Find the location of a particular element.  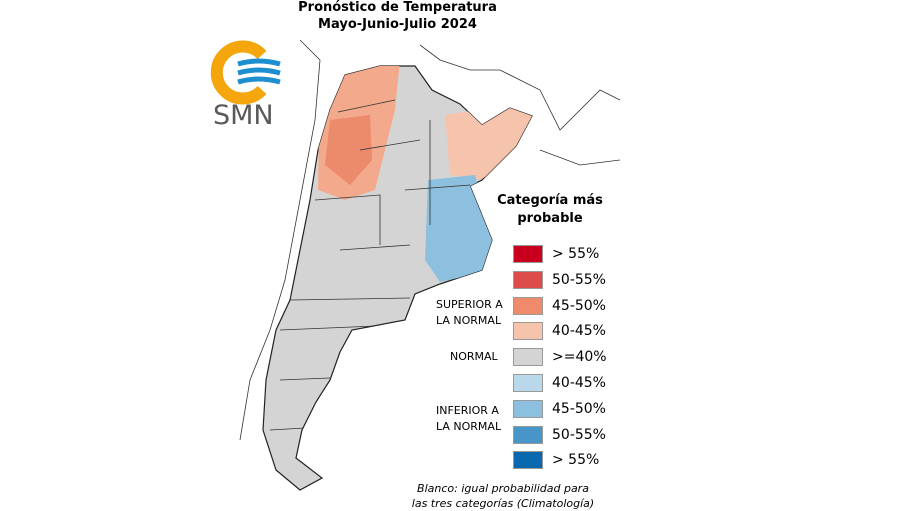

title: Pronóstico de Temperatura is located at coordinates (397, 7).